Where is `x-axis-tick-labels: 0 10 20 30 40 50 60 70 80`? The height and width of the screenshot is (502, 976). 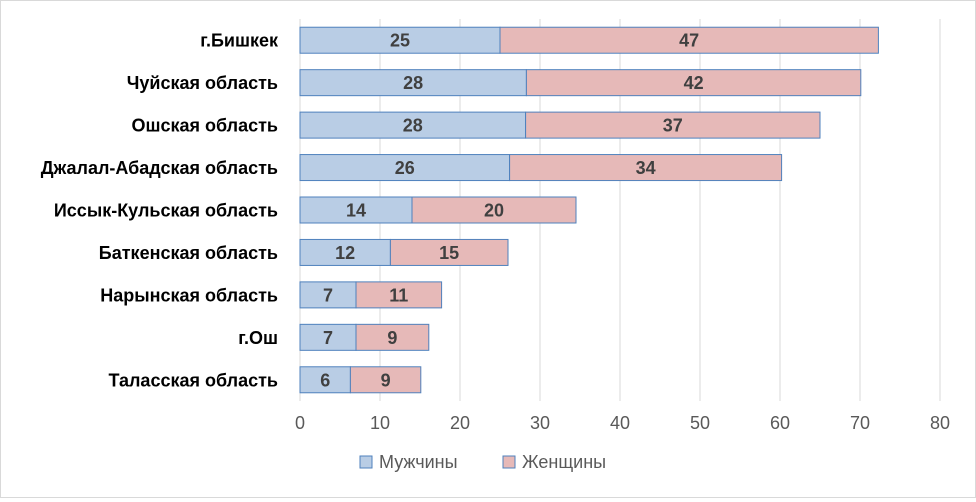
x-axis-tick-labels: 0 10 20 30 40 50 60 70 80 is located at coordinates (622, 423).